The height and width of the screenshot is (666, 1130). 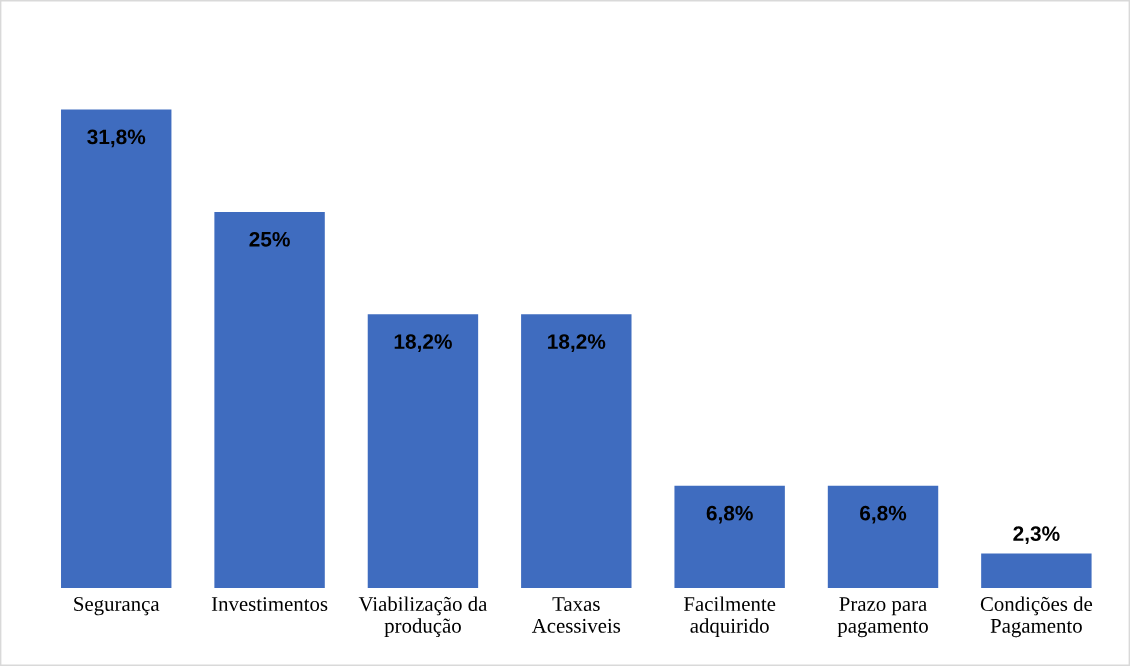 I want to click on x-tick-label: Investimentos, so click(x=269, y=604).